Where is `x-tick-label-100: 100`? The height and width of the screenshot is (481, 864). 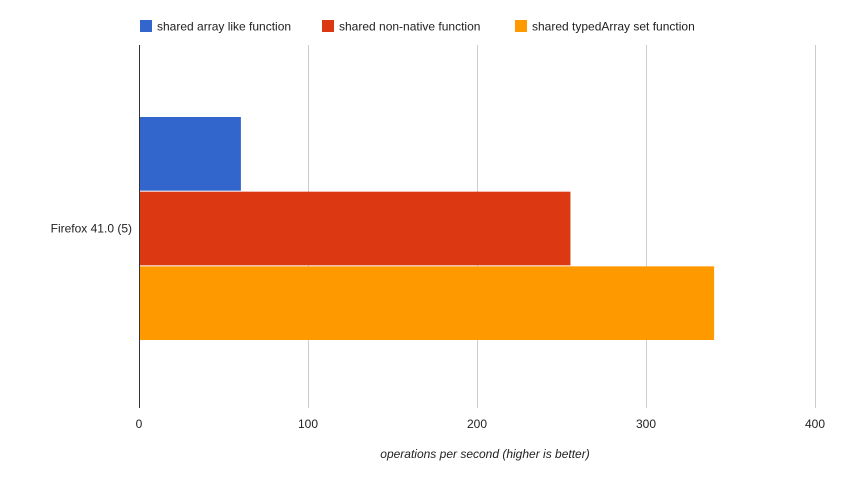
x-tick-label-100: 100 is located at coordinates (308, 424).